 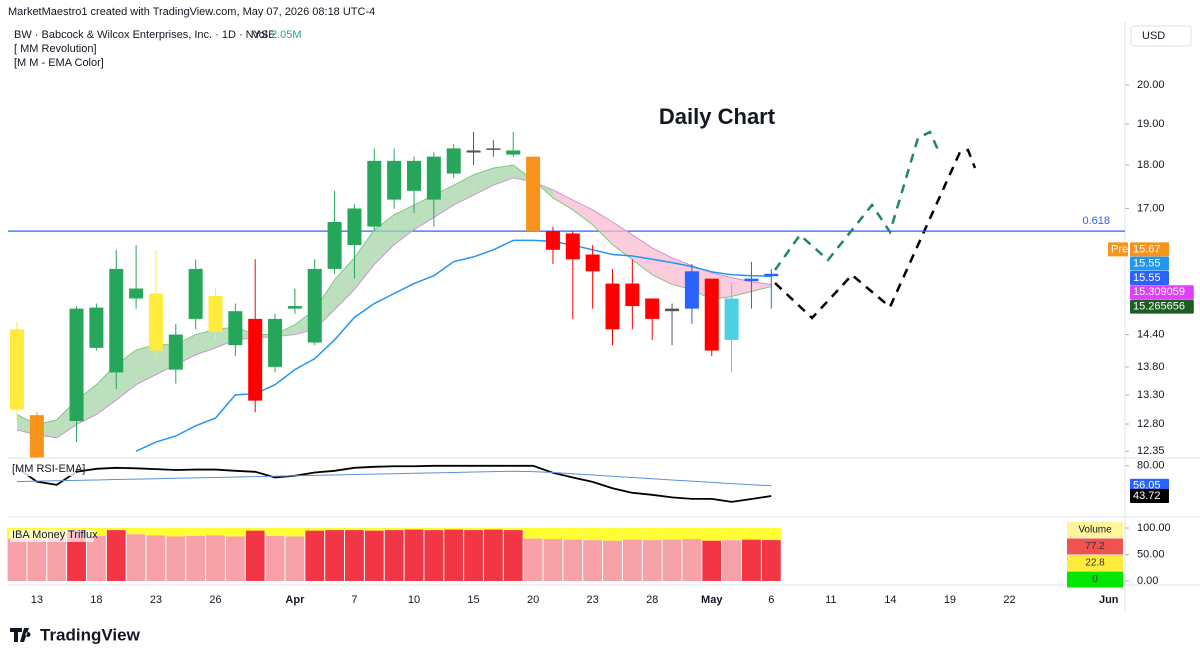 I want to click on y-tick-label: 20.00, so click(x=1151, y=85).